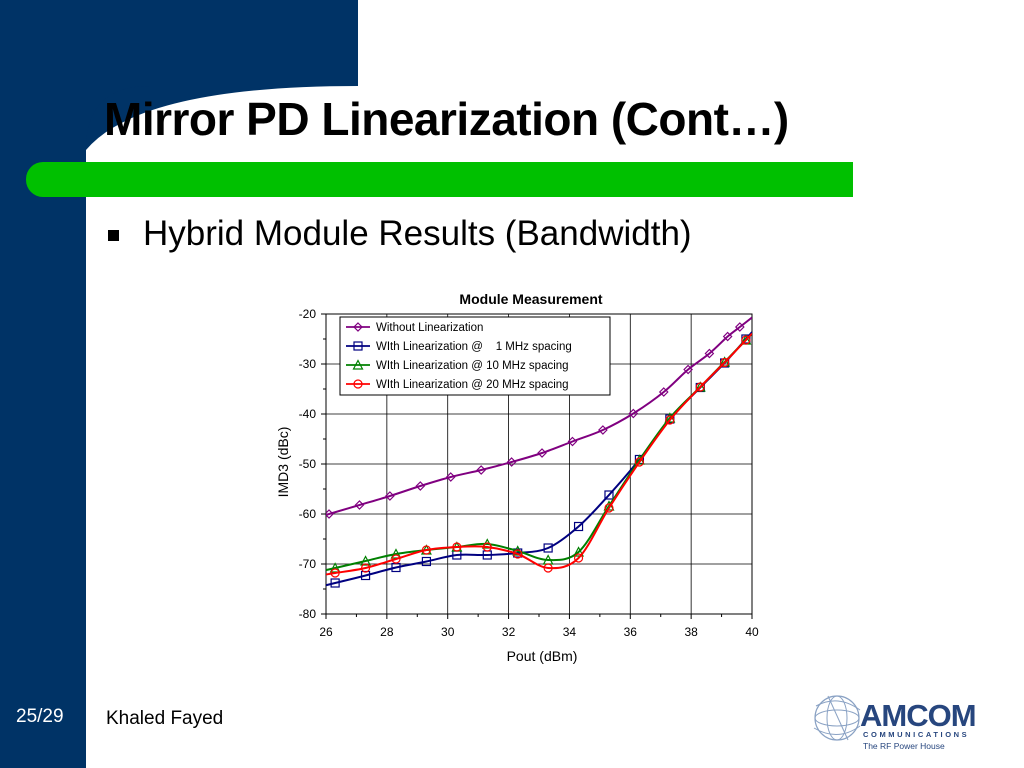 The height and width of the screenshot is (768, 1024). What do you see at coordinates (222, 118) in the screenshot?
I see `header-curve` at bounding box center [222, 118].